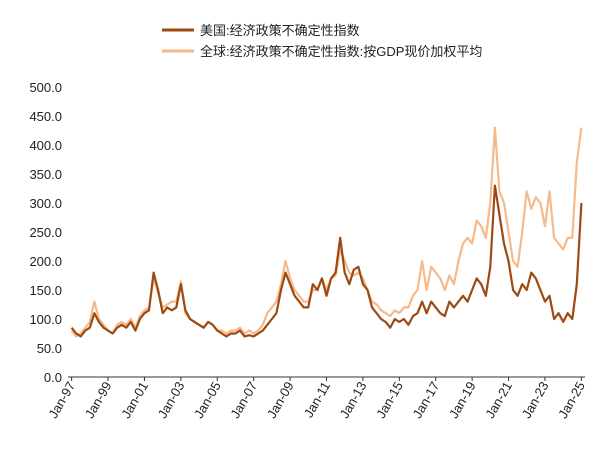  I want to click on legend-label-global: 全球:经济政策不确定性指数:按GDP现价加权平均, so click(341, 51).